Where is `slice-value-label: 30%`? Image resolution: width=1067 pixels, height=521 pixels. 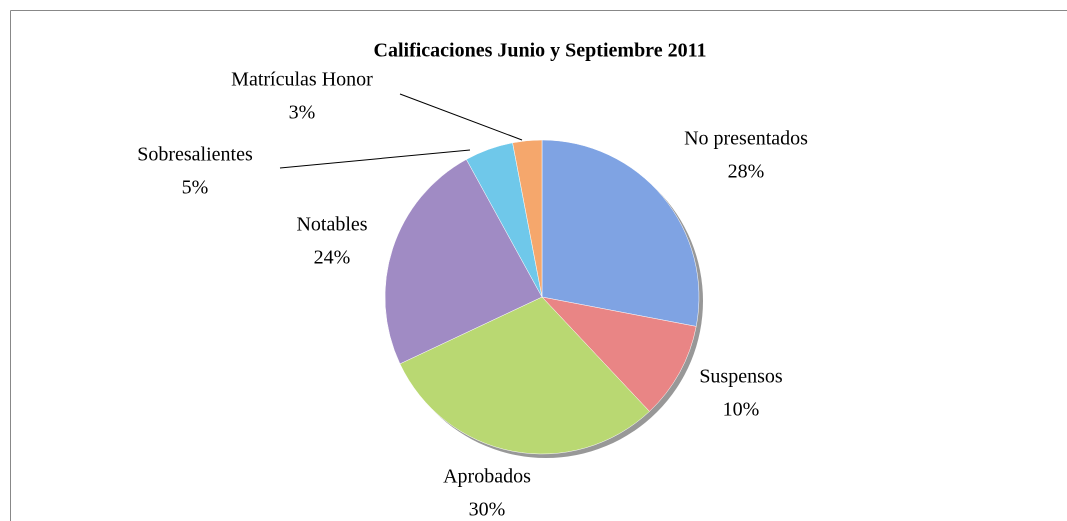
slice-value-label: 30% is located at coordinates (487, 510).